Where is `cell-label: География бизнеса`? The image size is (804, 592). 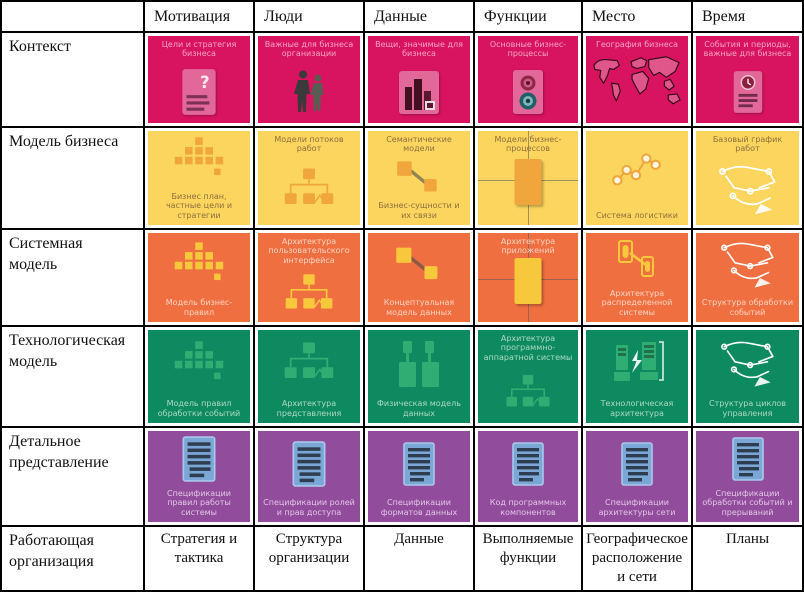 cell-label: География бизнеса is located at coordinates (637, 44).